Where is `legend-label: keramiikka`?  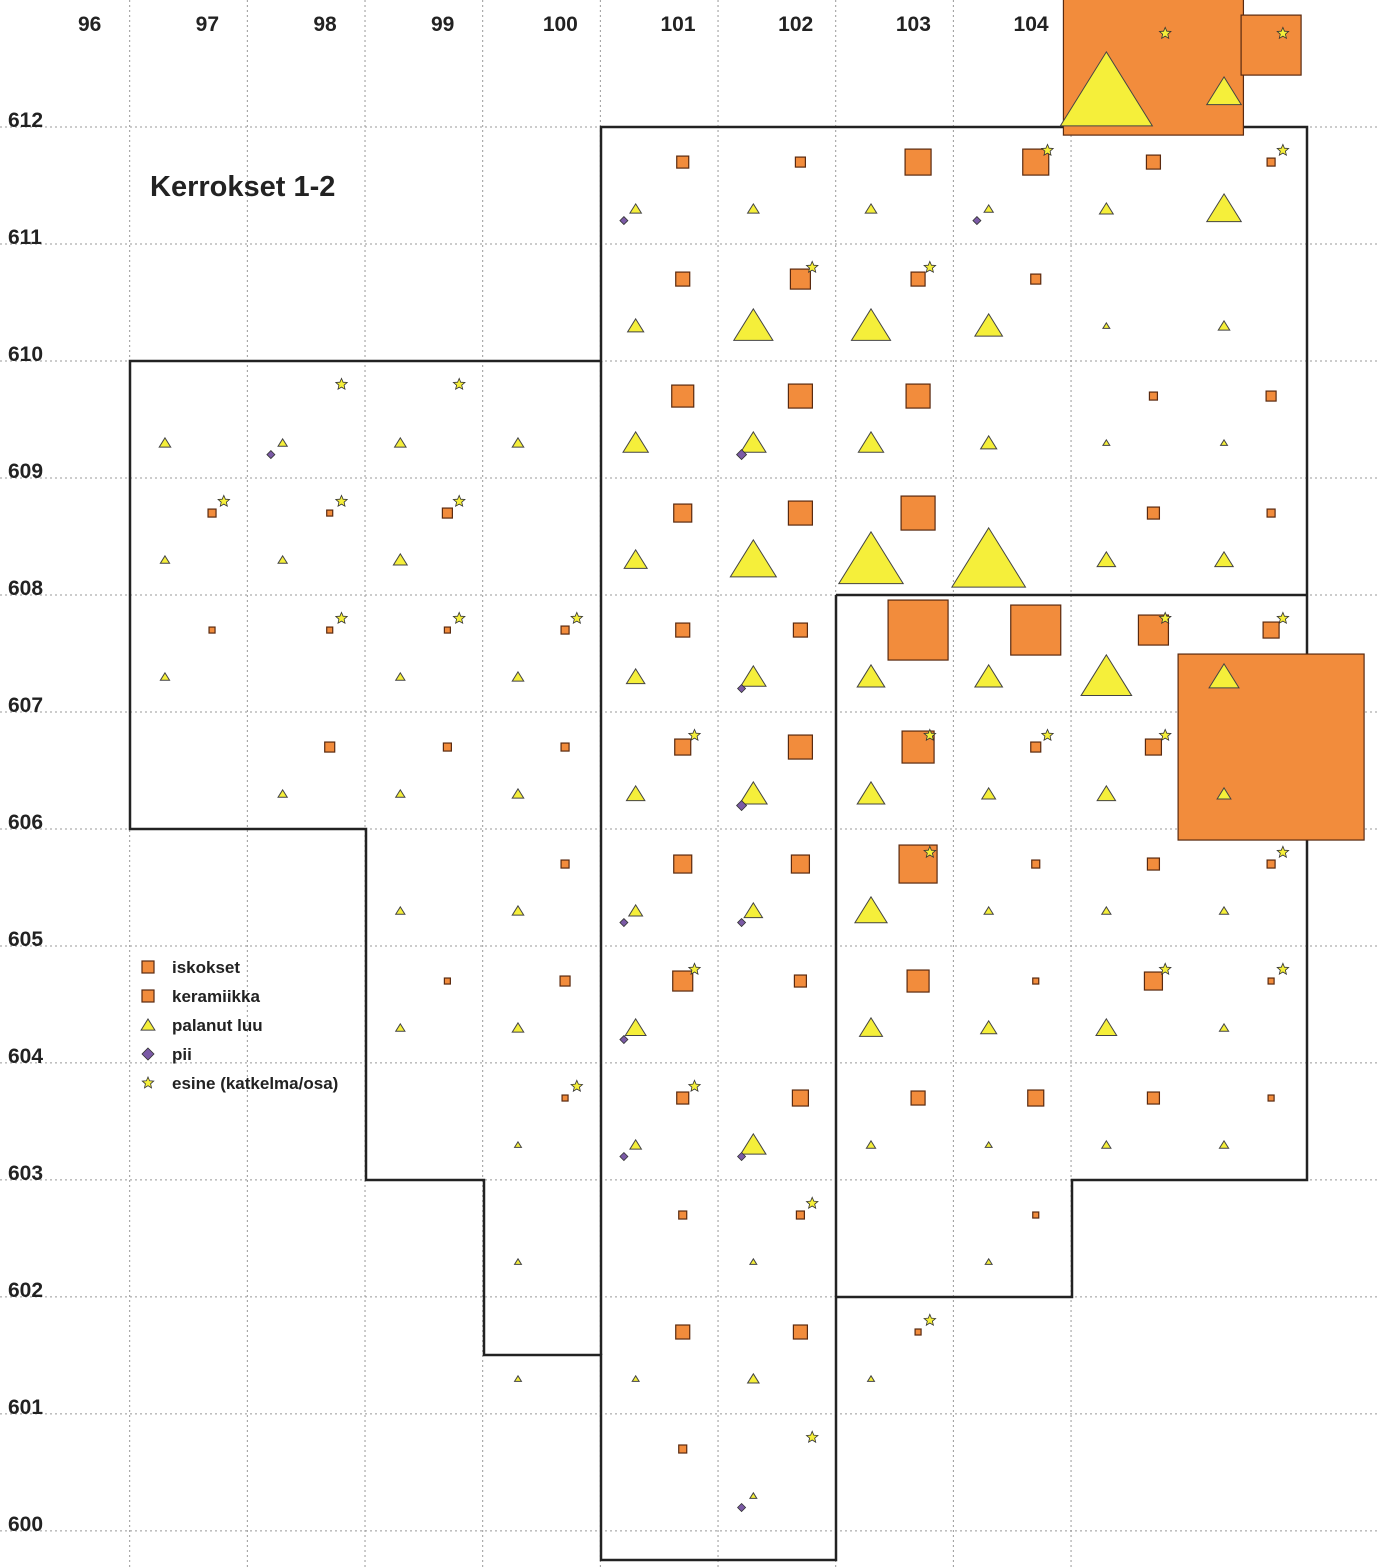 legend-label: keramiikka is located at coordinates (216, 996).